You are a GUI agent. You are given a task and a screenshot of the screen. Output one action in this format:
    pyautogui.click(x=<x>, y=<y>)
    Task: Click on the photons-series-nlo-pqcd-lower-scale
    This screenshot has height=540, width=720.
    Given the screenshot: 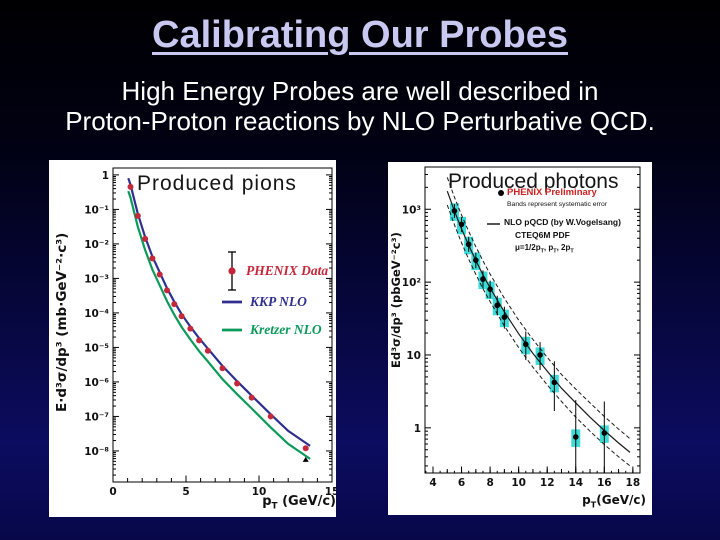 What is the action you would take?
    pyautogui.click(x=538, y=335)
    